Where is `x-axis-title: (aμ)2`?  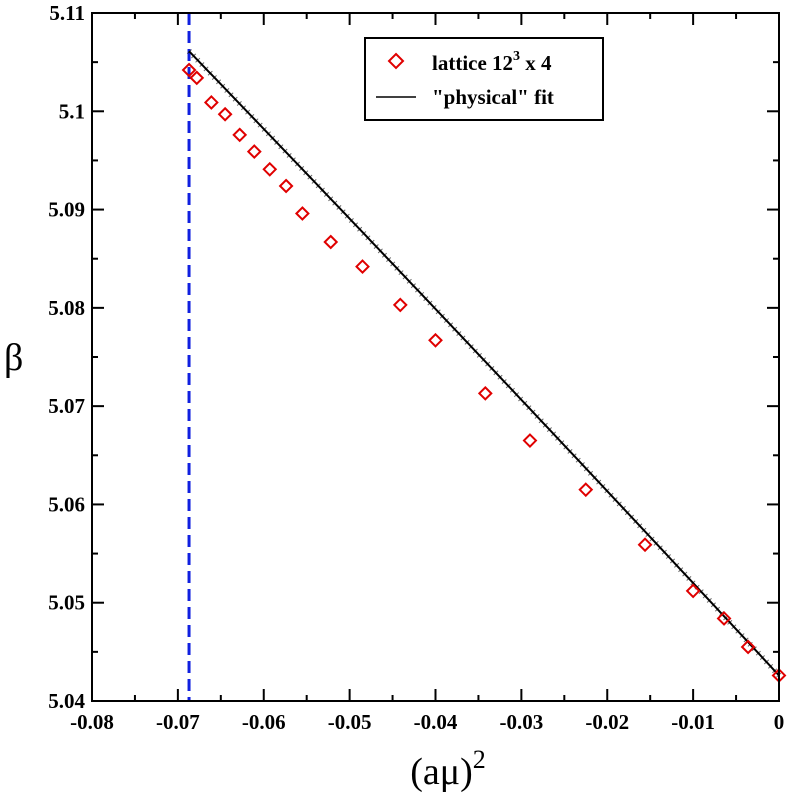
x-axis-title: (aμ)2 is located at coordinates (448, 769).